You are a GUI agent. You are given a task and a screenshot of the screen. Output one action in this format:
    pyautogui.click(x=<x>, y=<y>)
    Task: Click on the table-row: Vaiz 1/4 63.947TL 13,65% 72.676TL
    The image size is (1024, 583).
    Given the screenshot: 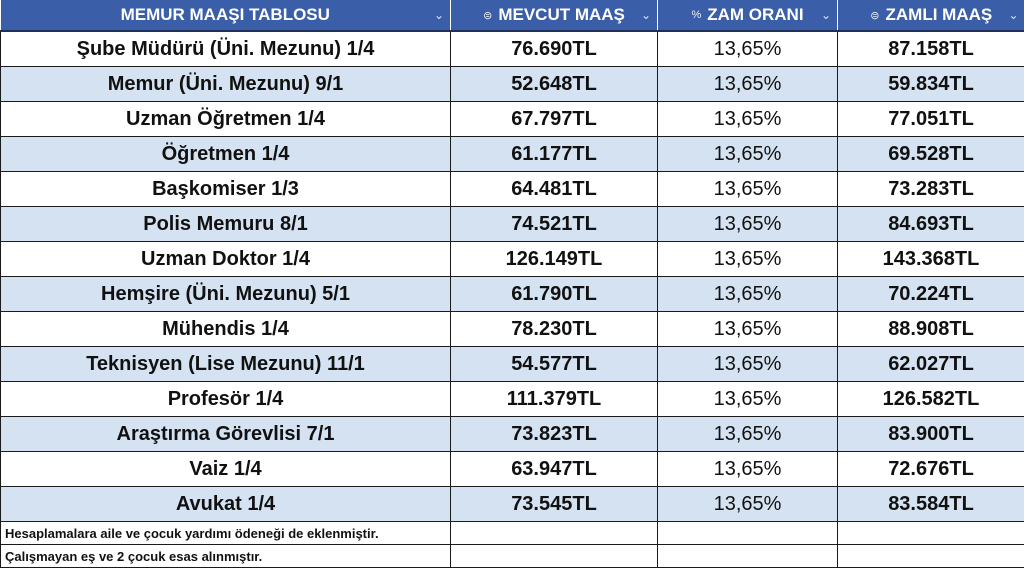 What is the action you would take?
    pyautogui.click(x=512, y=469)
    